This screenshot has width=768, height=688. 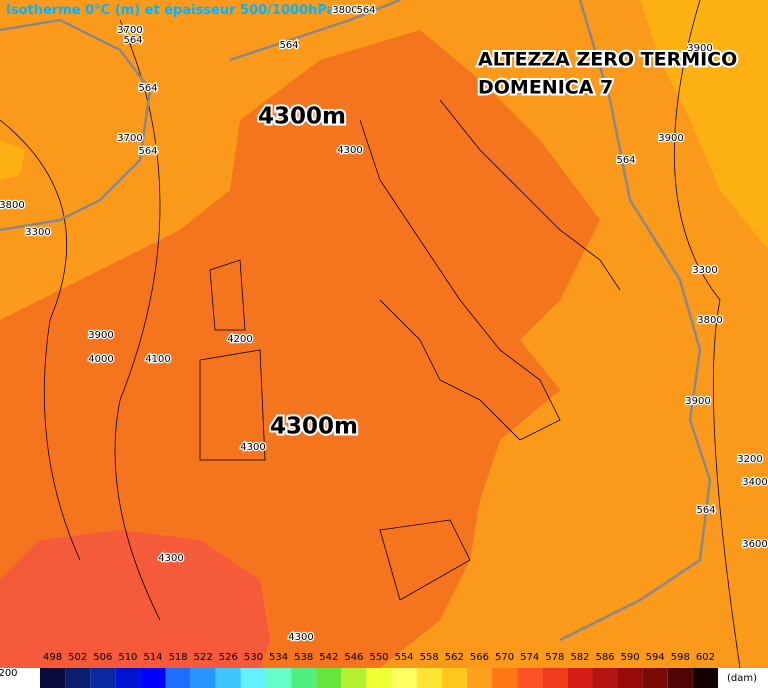 I want to click on colorbar-label: 526, so click(x=228, y=657).